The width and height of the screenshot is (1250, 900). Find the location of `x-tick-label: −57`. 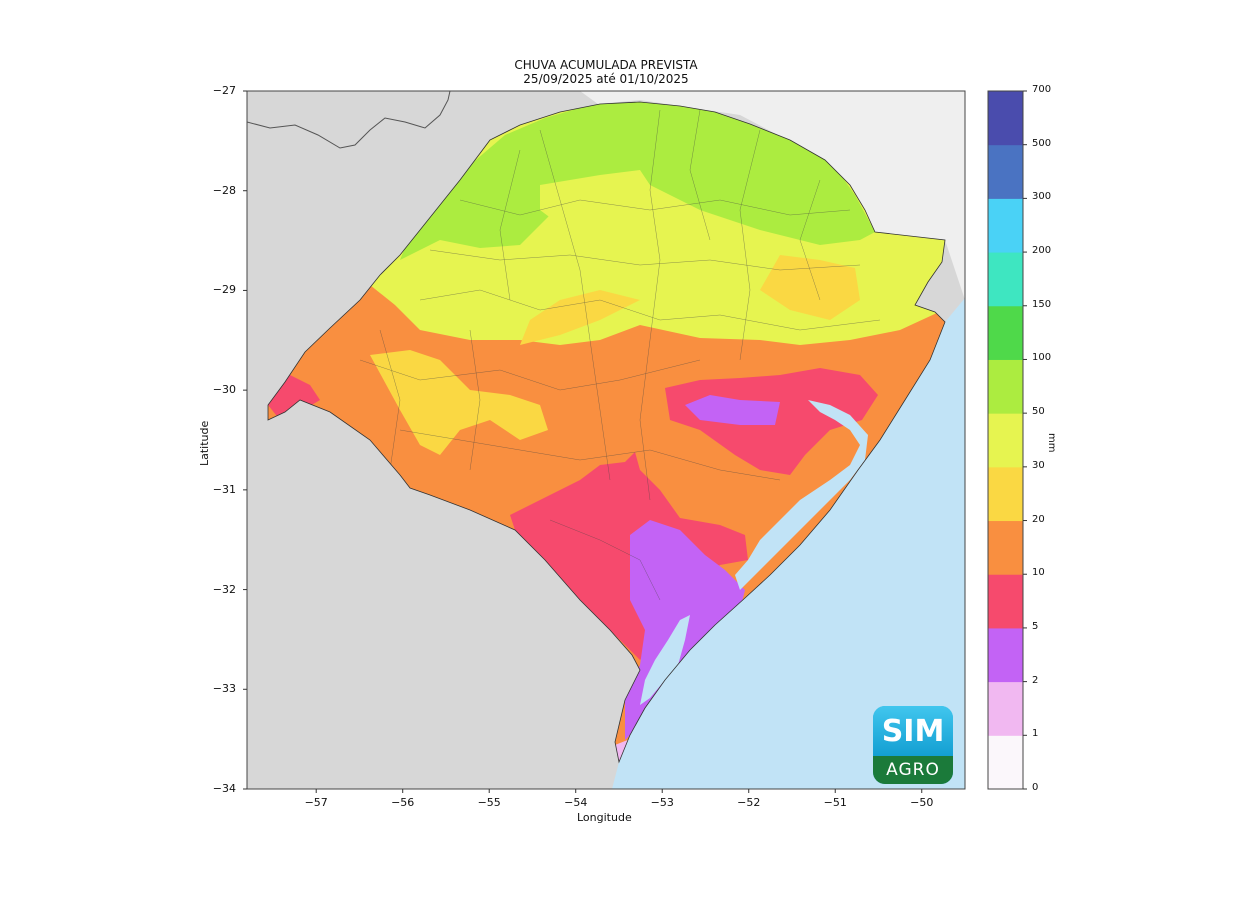

x-tick-label: −57 is located at coordinates (316, 802).